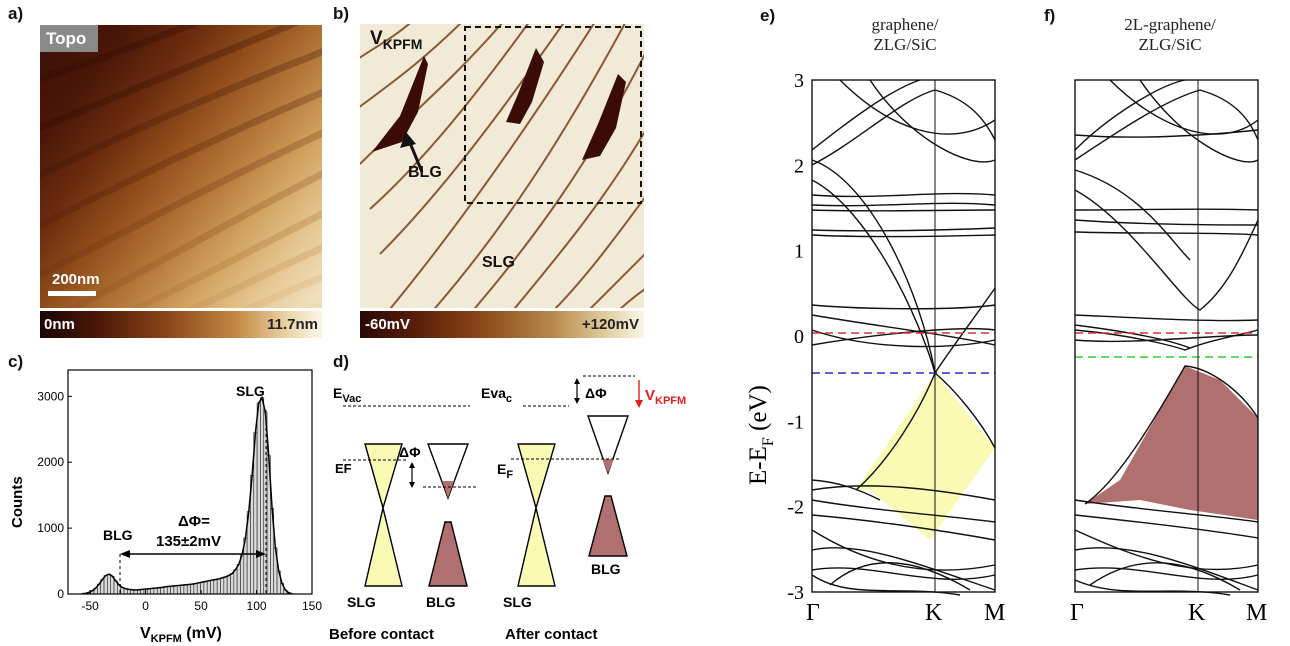  What do you see at coordinates (551, 634) in the screenshot?
I see `caption-after: After contact` at bounding box center [551, 634].